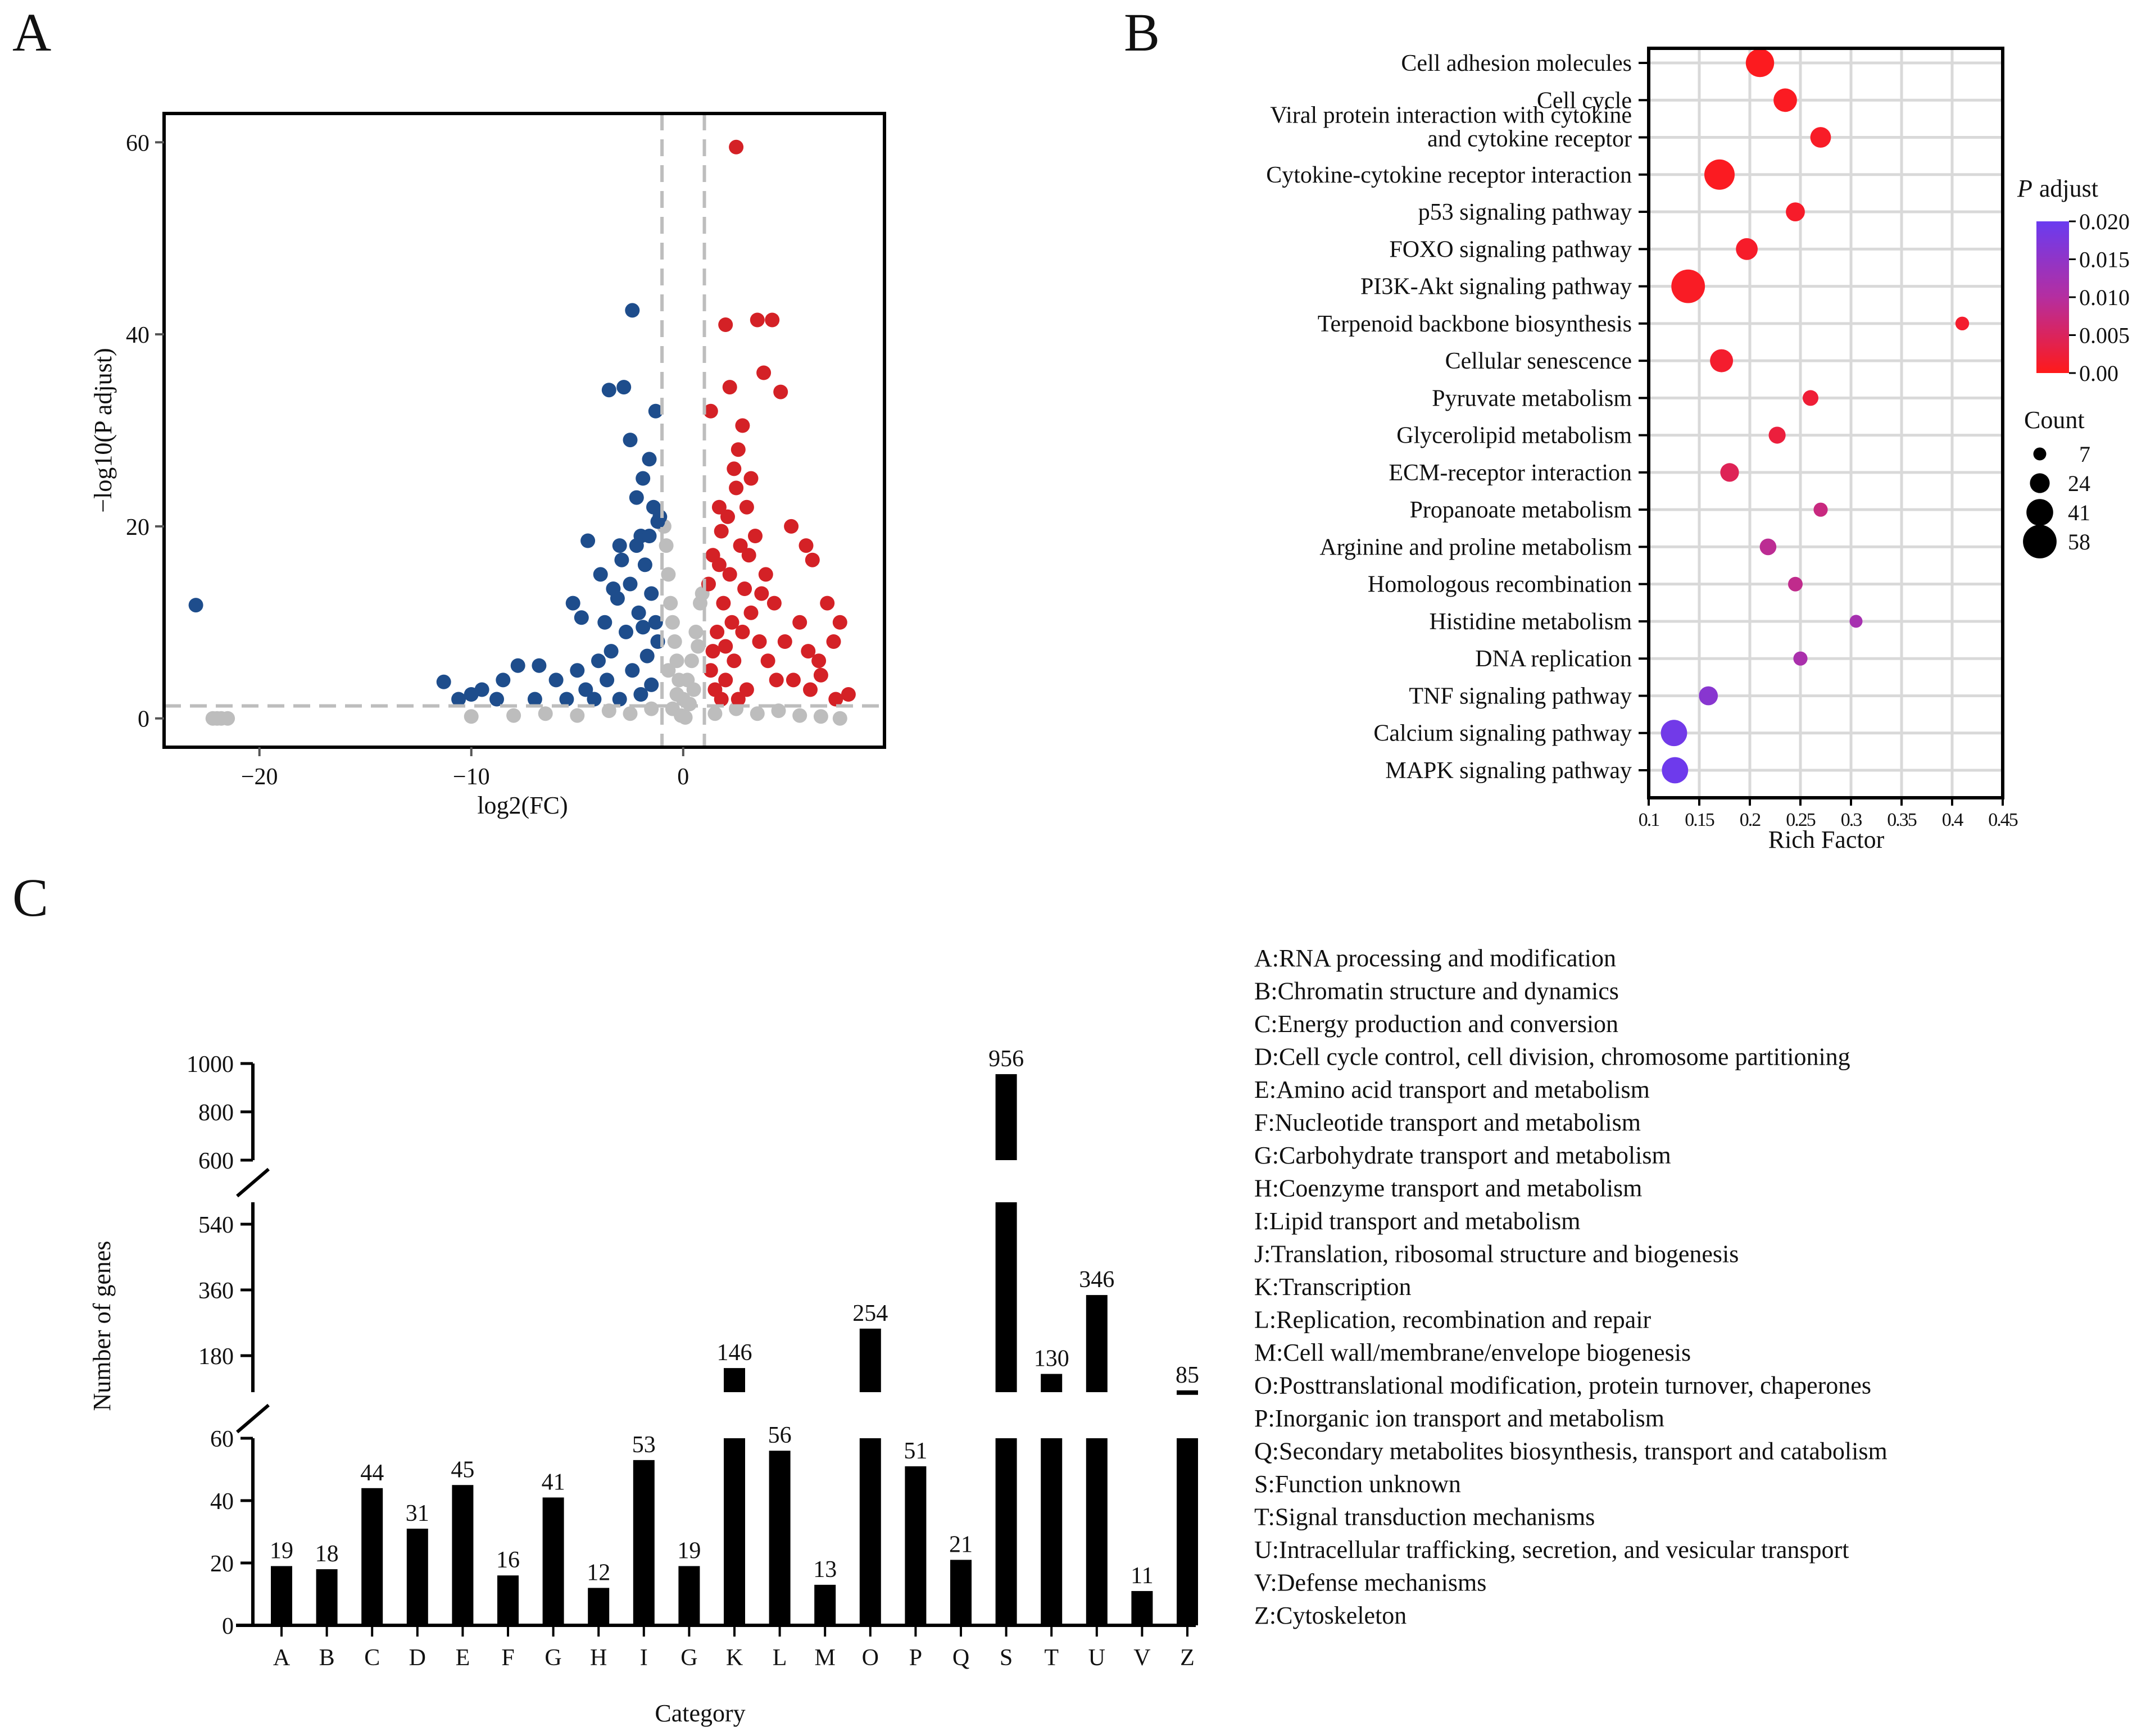 The image size is (2146, 1736). What do you see at coordinates (1453, 1320) in the screenshot?
I see `category-legend-entry: L:Replication, recombination and repair` at bounding box center [1453, 1320].